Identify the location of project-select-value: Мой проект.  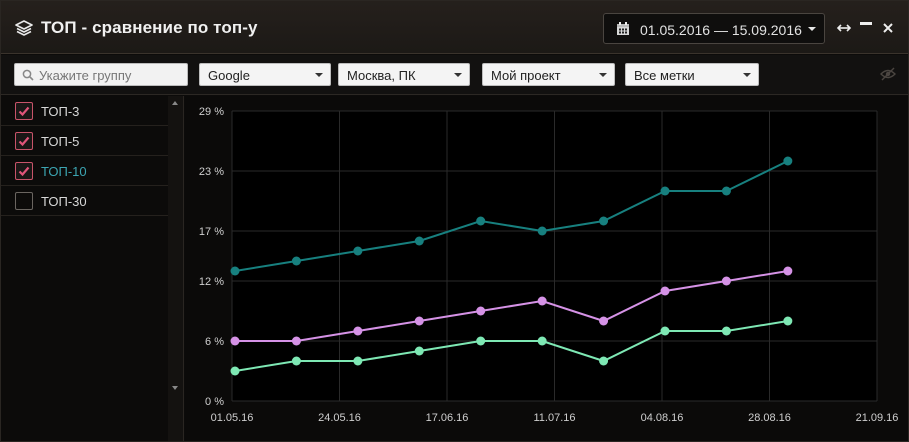
(526, 75).